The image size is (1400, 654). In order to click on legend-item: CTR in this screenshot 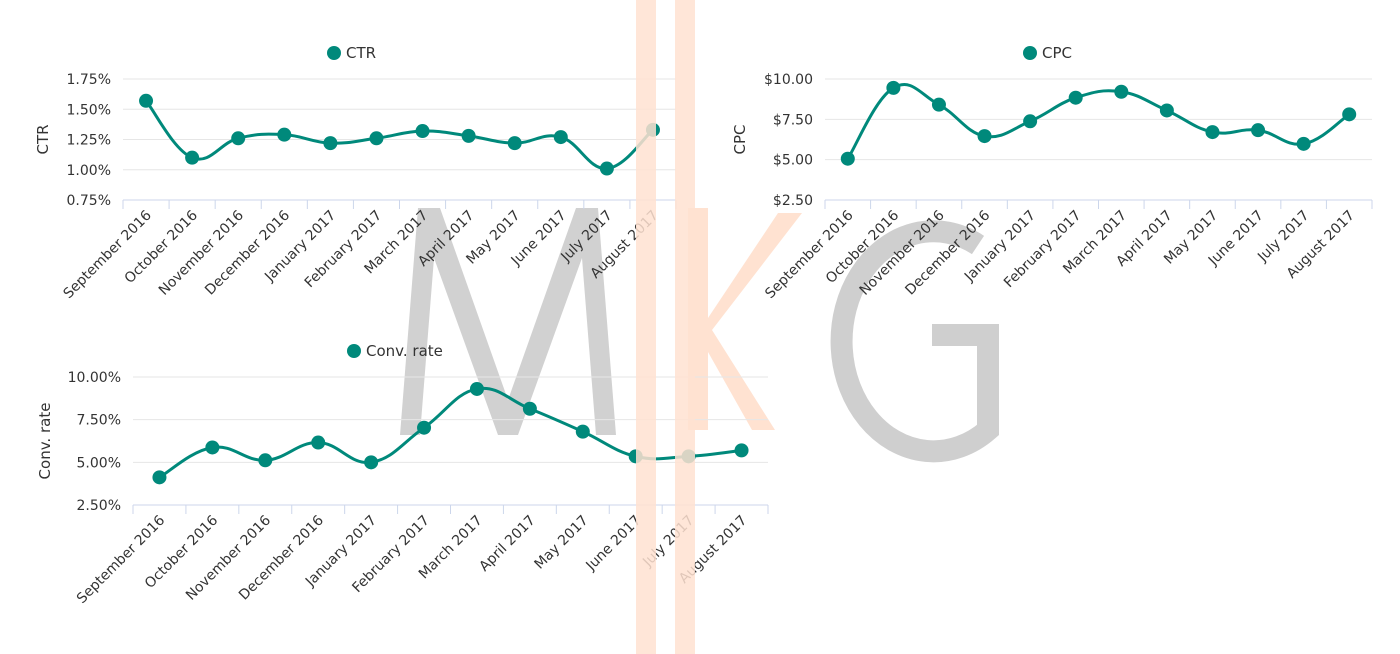, I will do `click(351, 53)`.